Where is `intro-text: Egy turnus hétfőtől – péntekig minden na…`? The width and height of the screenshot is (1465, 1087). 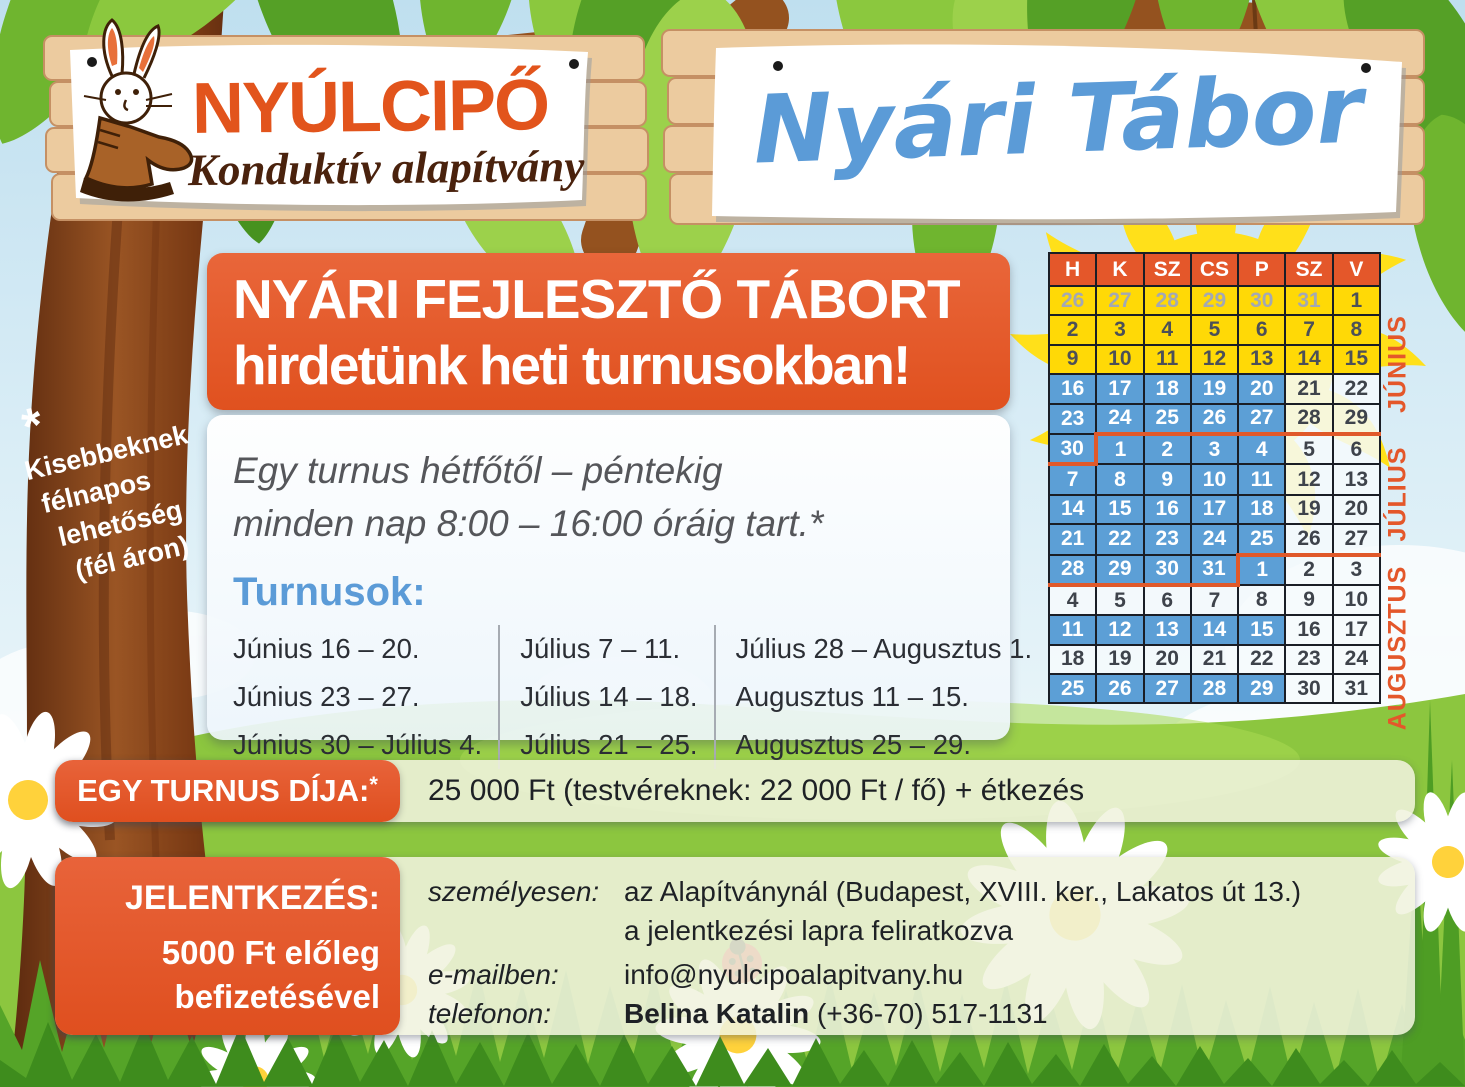 intro-text: Egy turnus hétfőtől – péntekig minden na… is located at coordinates (621, 497).